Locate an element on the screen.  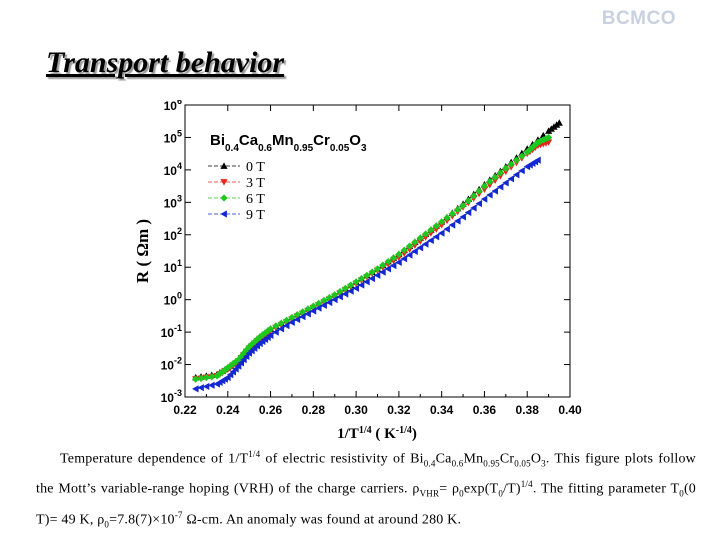
caption-run: . The fitting parameter T is located at coordinates (606, 490).